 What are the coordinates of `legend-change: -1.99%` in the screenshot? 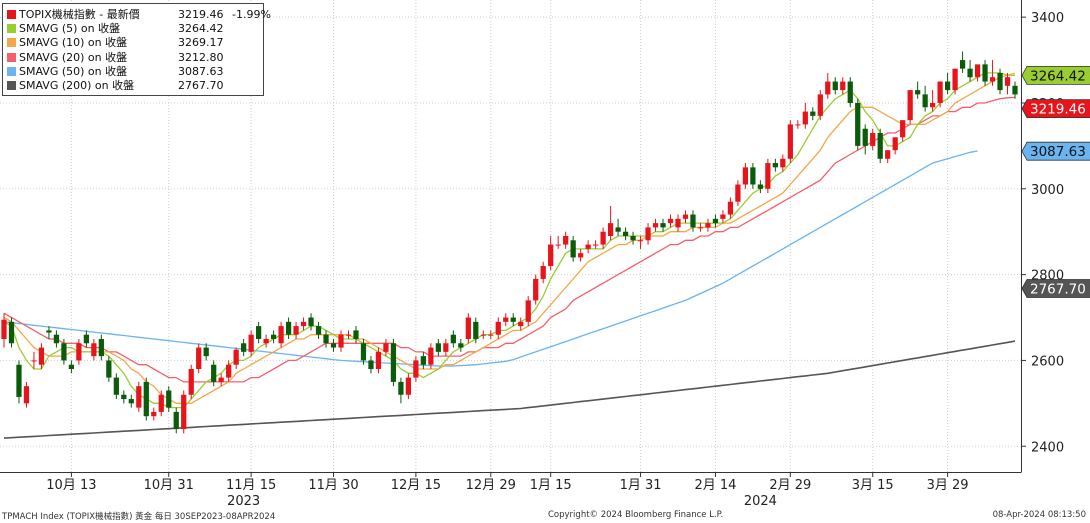 It's located at (251, 14).